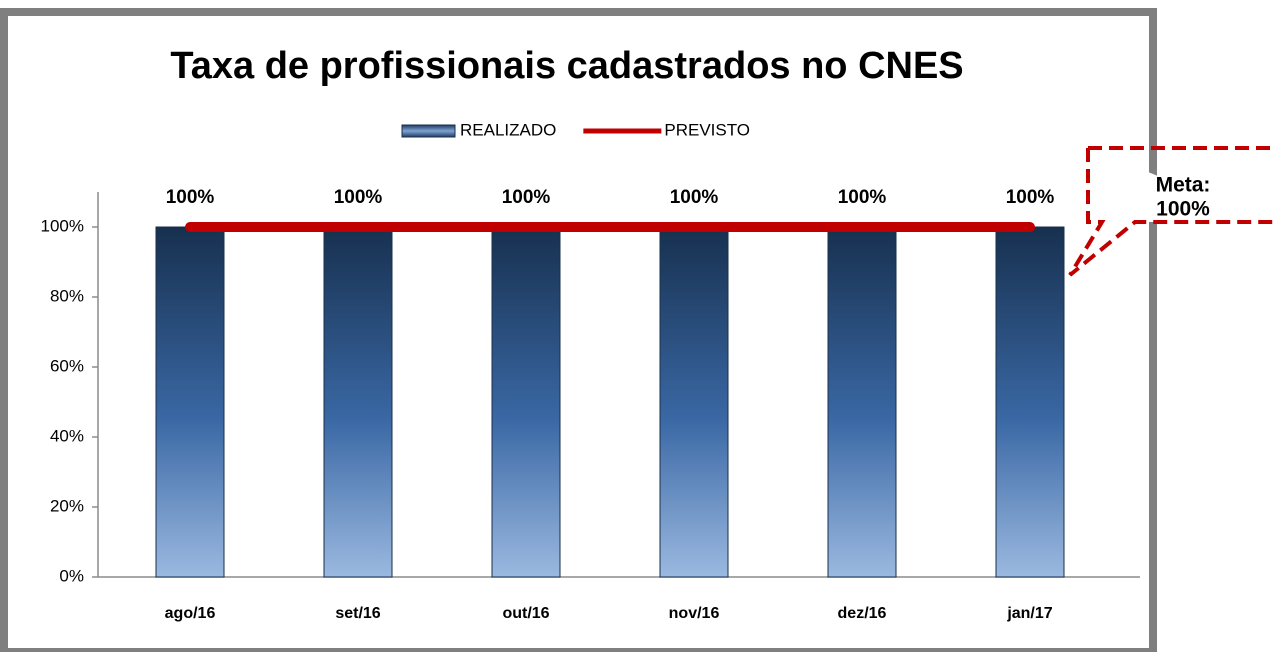  I want to click on x-tick-label: jan/17, so click(1029, 613).